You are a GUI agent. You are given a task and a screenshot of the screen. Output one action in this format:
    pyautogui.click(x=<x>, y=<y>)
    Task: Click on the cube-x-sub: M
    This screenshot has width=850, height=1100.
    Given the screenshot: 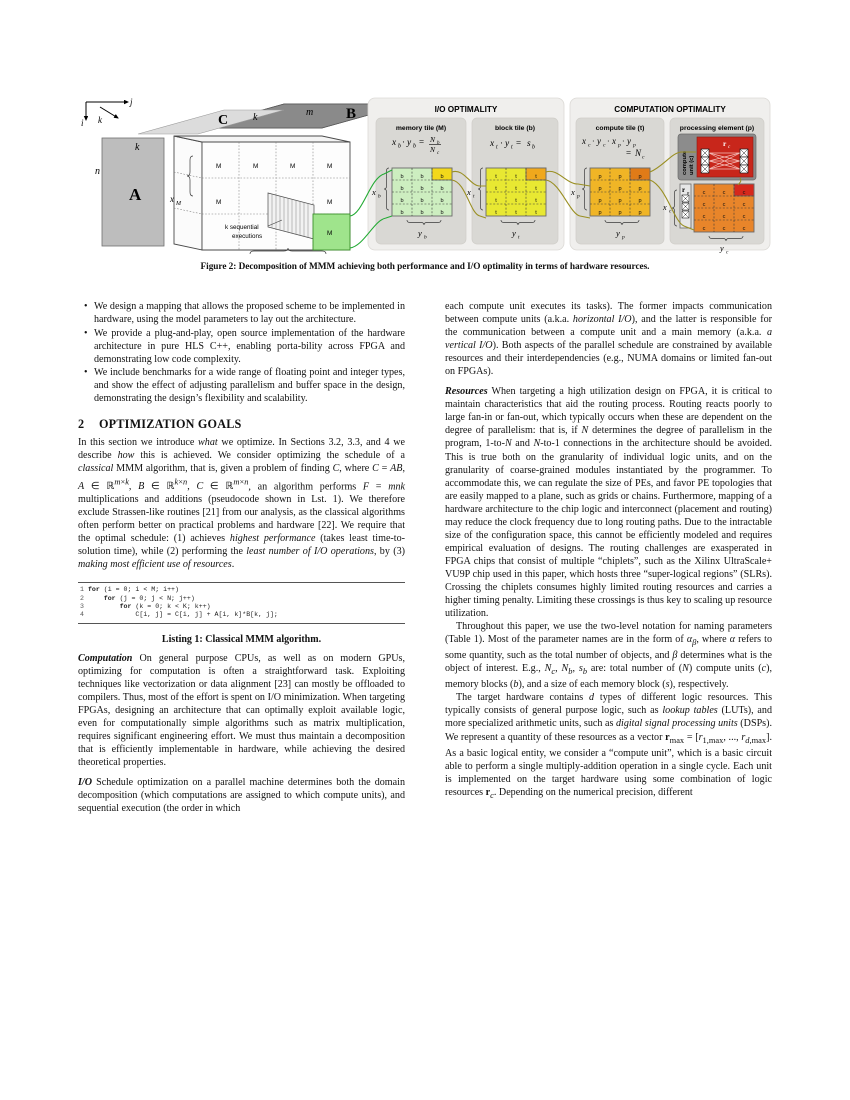 What is the action you would take?
    pyautogui.click(x=178, y=204)
    